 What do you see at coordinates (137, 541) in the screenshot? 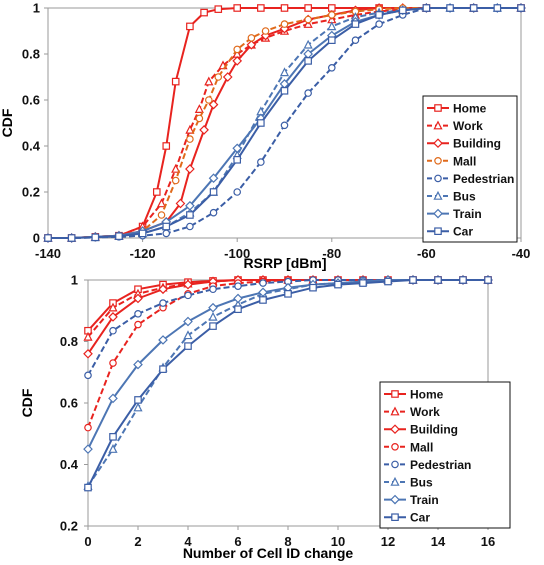
I see `x-tick-label: 2` at bounding box center [137, 541].